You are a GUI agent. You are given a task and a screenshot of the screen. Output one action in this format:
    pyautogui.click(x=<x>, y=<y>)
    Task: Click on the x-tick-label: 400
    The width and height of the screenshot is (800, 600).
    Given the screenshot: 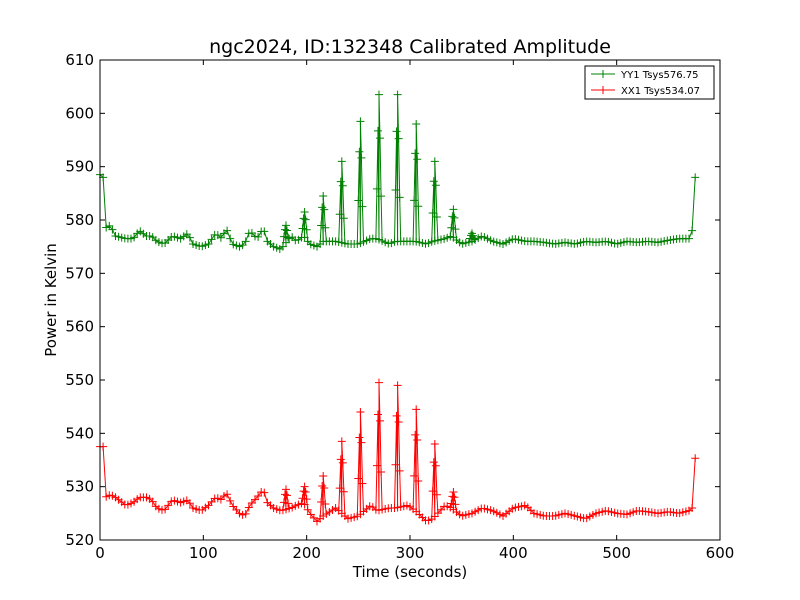 What is the action you would take?
    pyautogui.click(x=513, y=553)
    